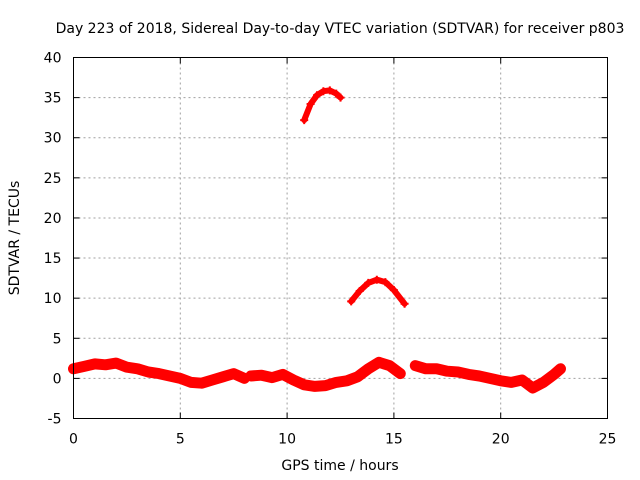  What do you see at coordinates (53, 179) in the screenshot?
I see `y-tick-label: 25` at bounding box center [53, 179].